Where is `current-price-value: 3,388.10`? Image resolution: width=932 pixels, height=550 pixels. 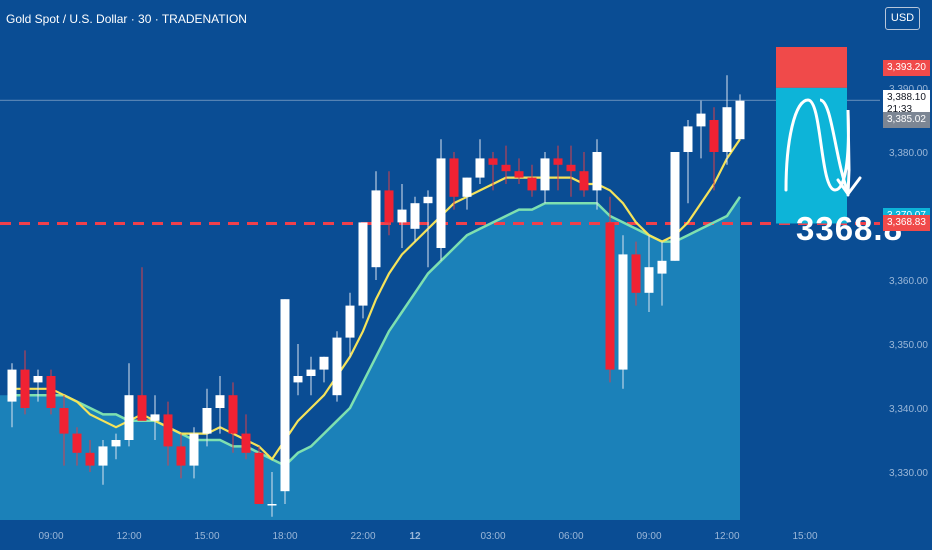
current-price-value: 3,388.10 is located at coordinates (906, 98).